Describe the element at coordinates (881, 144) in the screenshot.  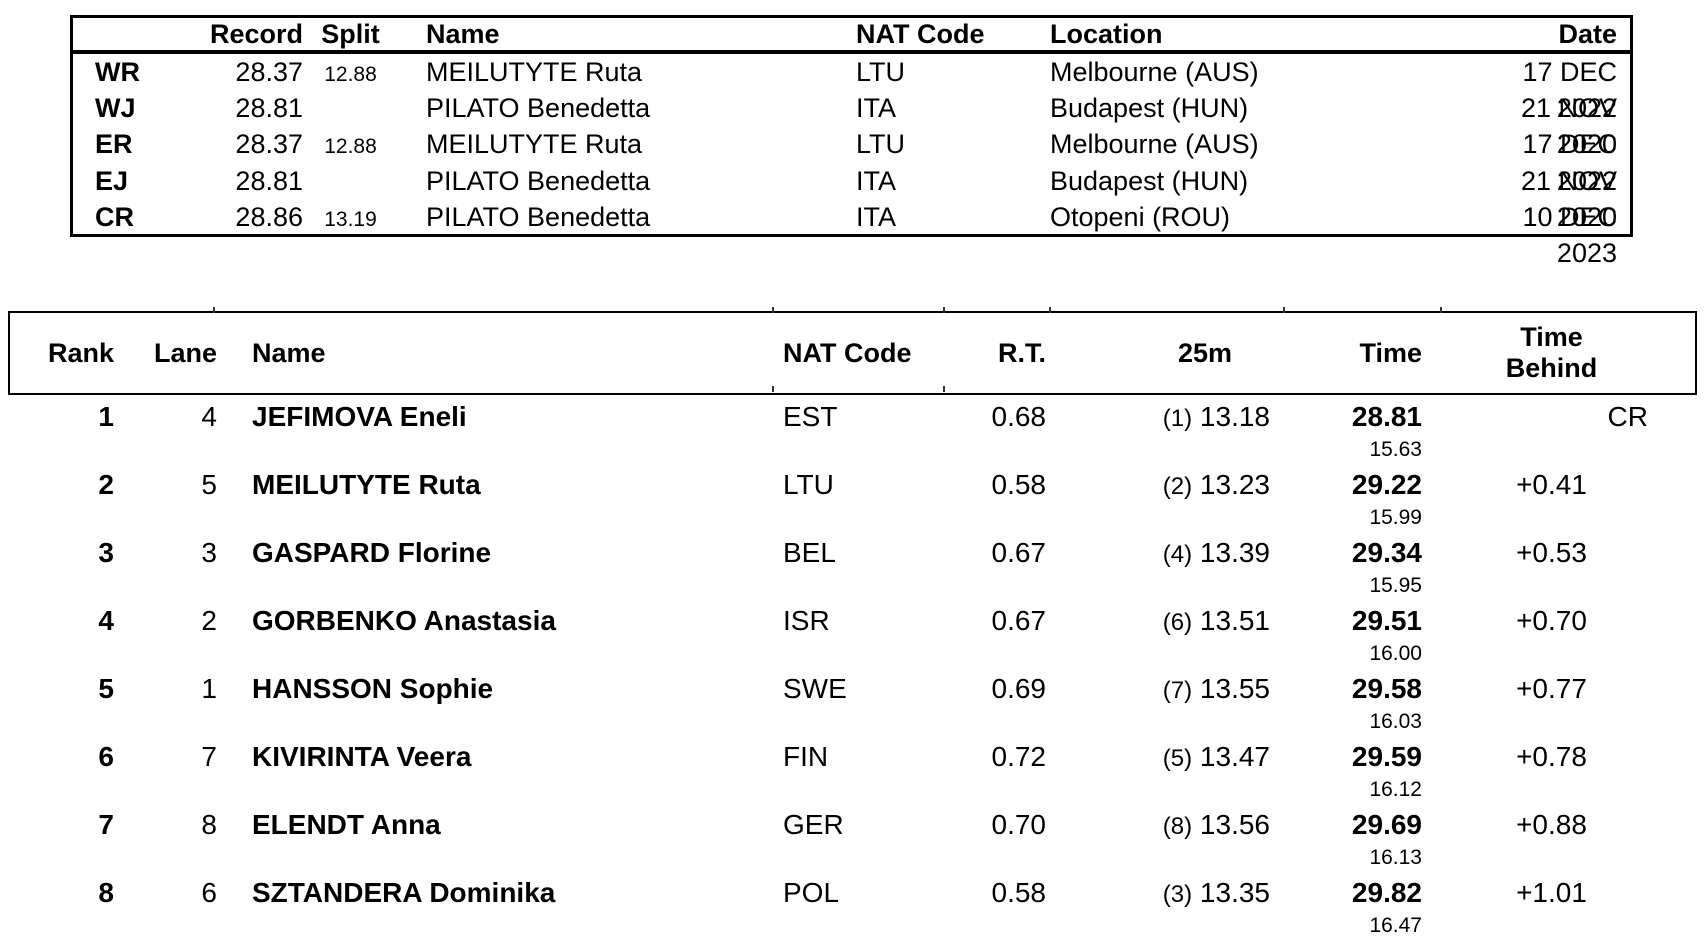
I see `record-nat-code: LTU` at that location.